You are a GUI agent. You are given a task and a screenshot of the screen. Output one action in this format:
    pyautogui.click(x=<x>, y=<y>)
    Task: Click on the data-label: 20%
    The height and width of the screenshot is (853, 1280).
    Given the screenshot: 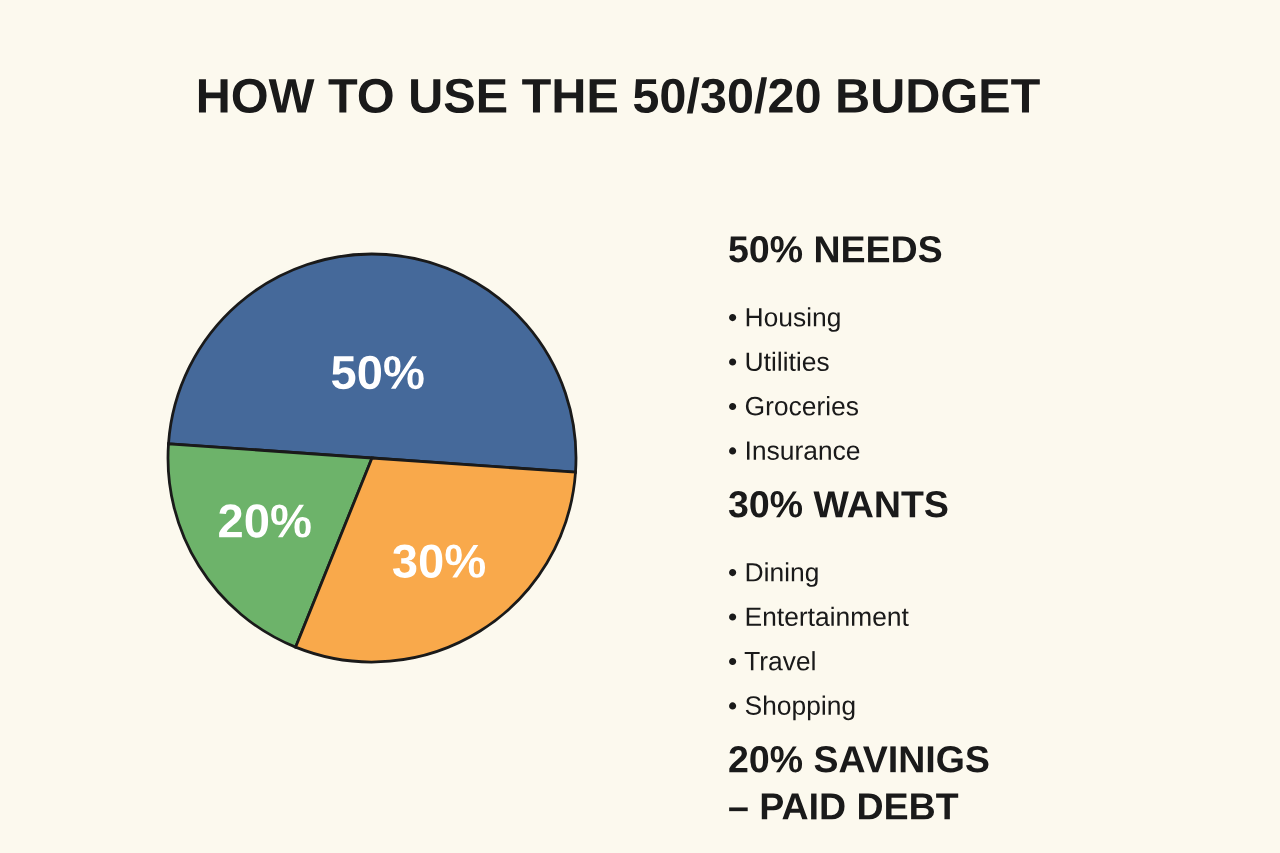 What is the action you would take?
    pyautogui.click(x=265, y=521)
    